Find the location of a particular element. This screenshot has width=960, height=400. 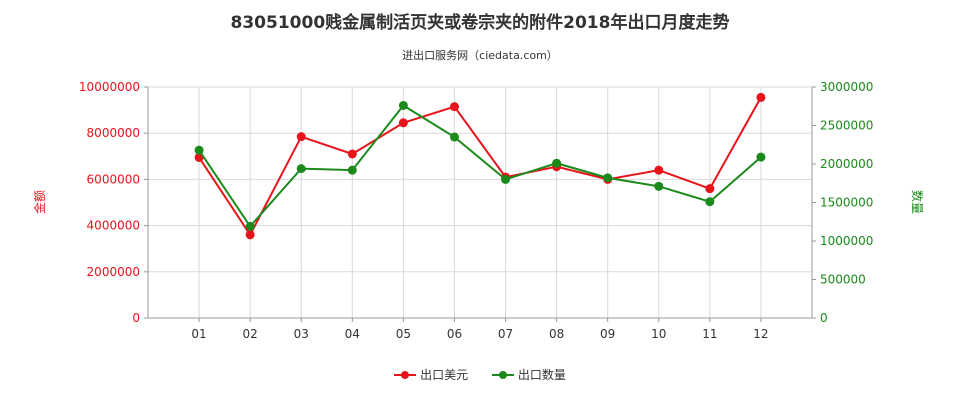

x-tick-label: 06 is located at coordinates (454, 334).